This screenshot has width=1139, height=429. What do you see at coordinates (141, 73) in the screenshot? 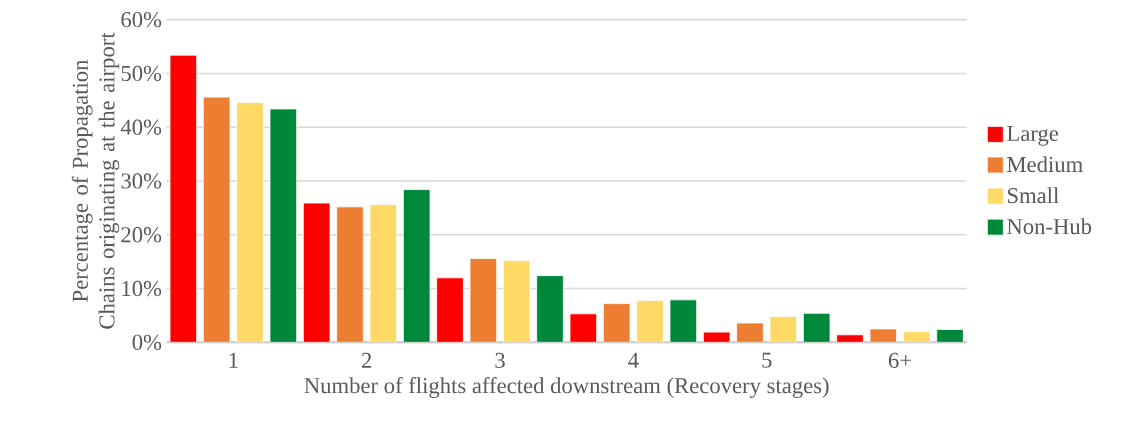
I see `y-tick-label: 50%` at bounding box center [141, 73].